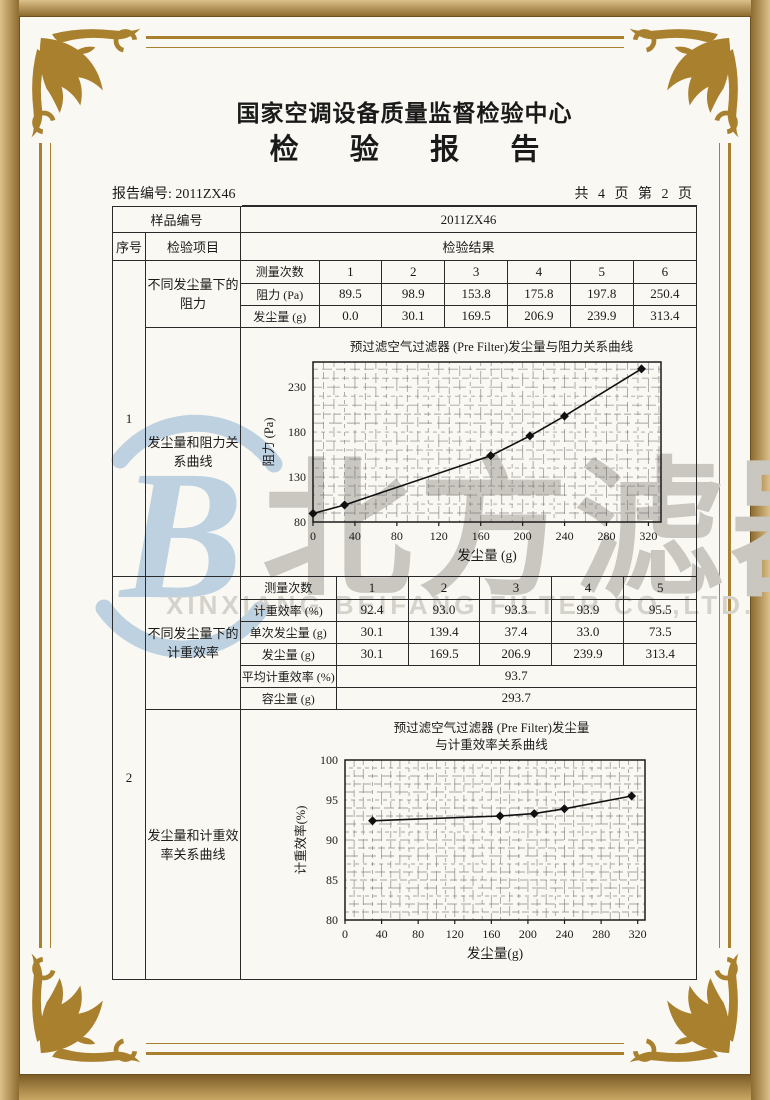 This screenshot has height=1100, width=770. Describe the element at coordinates (329, 761) in the screenshot. I see `svg-text: 100` at that location.